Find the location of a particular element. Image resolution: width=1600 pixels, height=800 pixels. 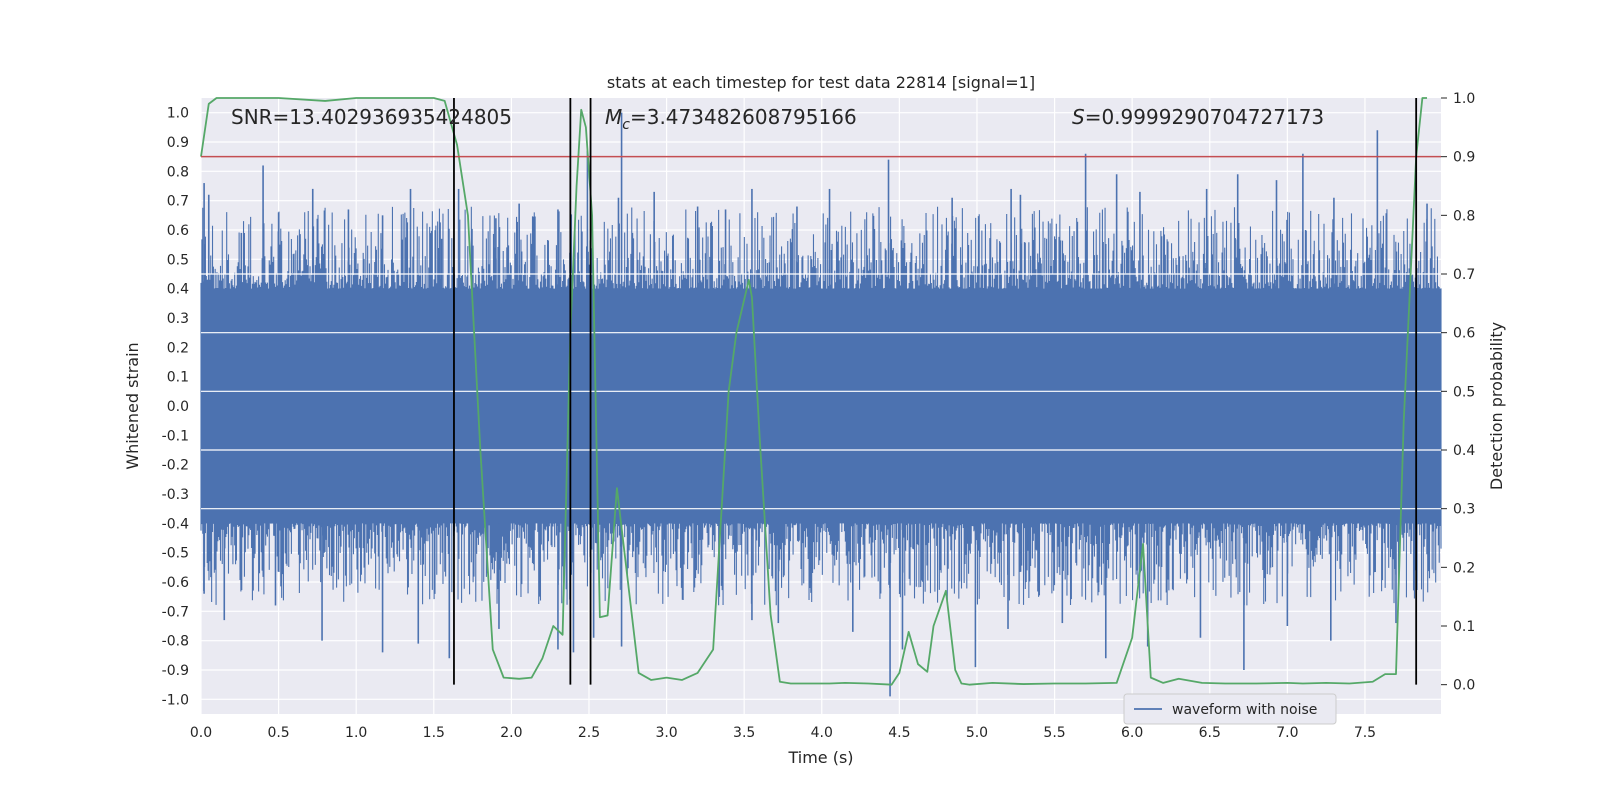

y-tick-label: 0.1 is located at coordinates (178, 378).